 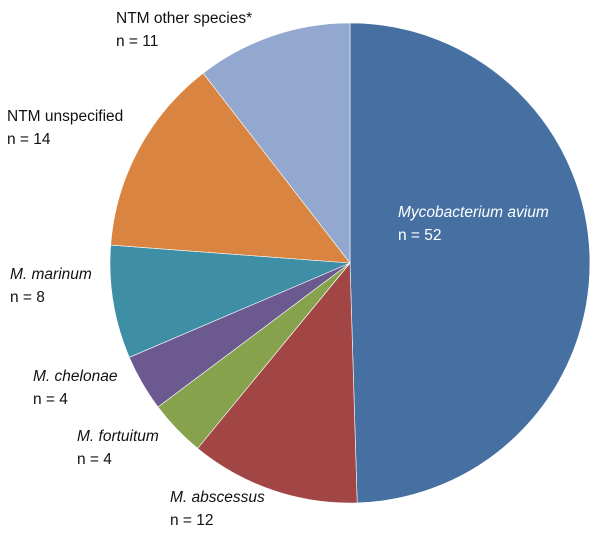 I want to click on slice-label-name: NTM other species*, so click(x=184, y=18).